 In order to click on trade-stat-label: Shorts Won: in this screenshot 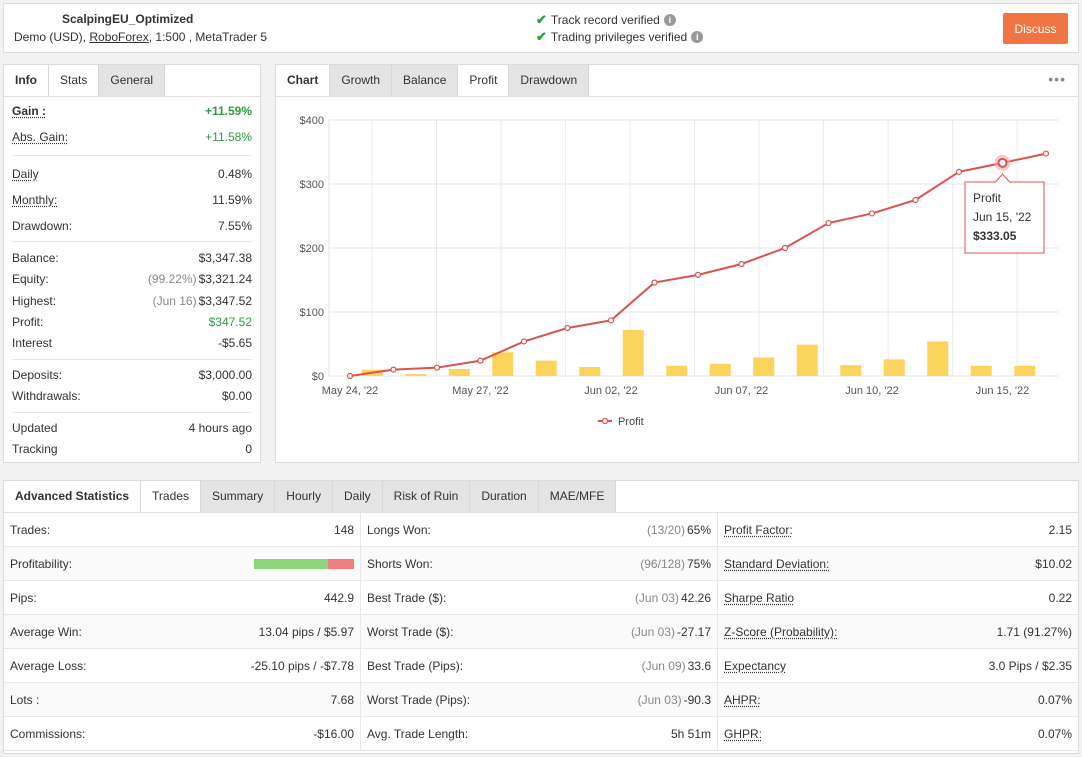, I will do `click(400, 563)`.